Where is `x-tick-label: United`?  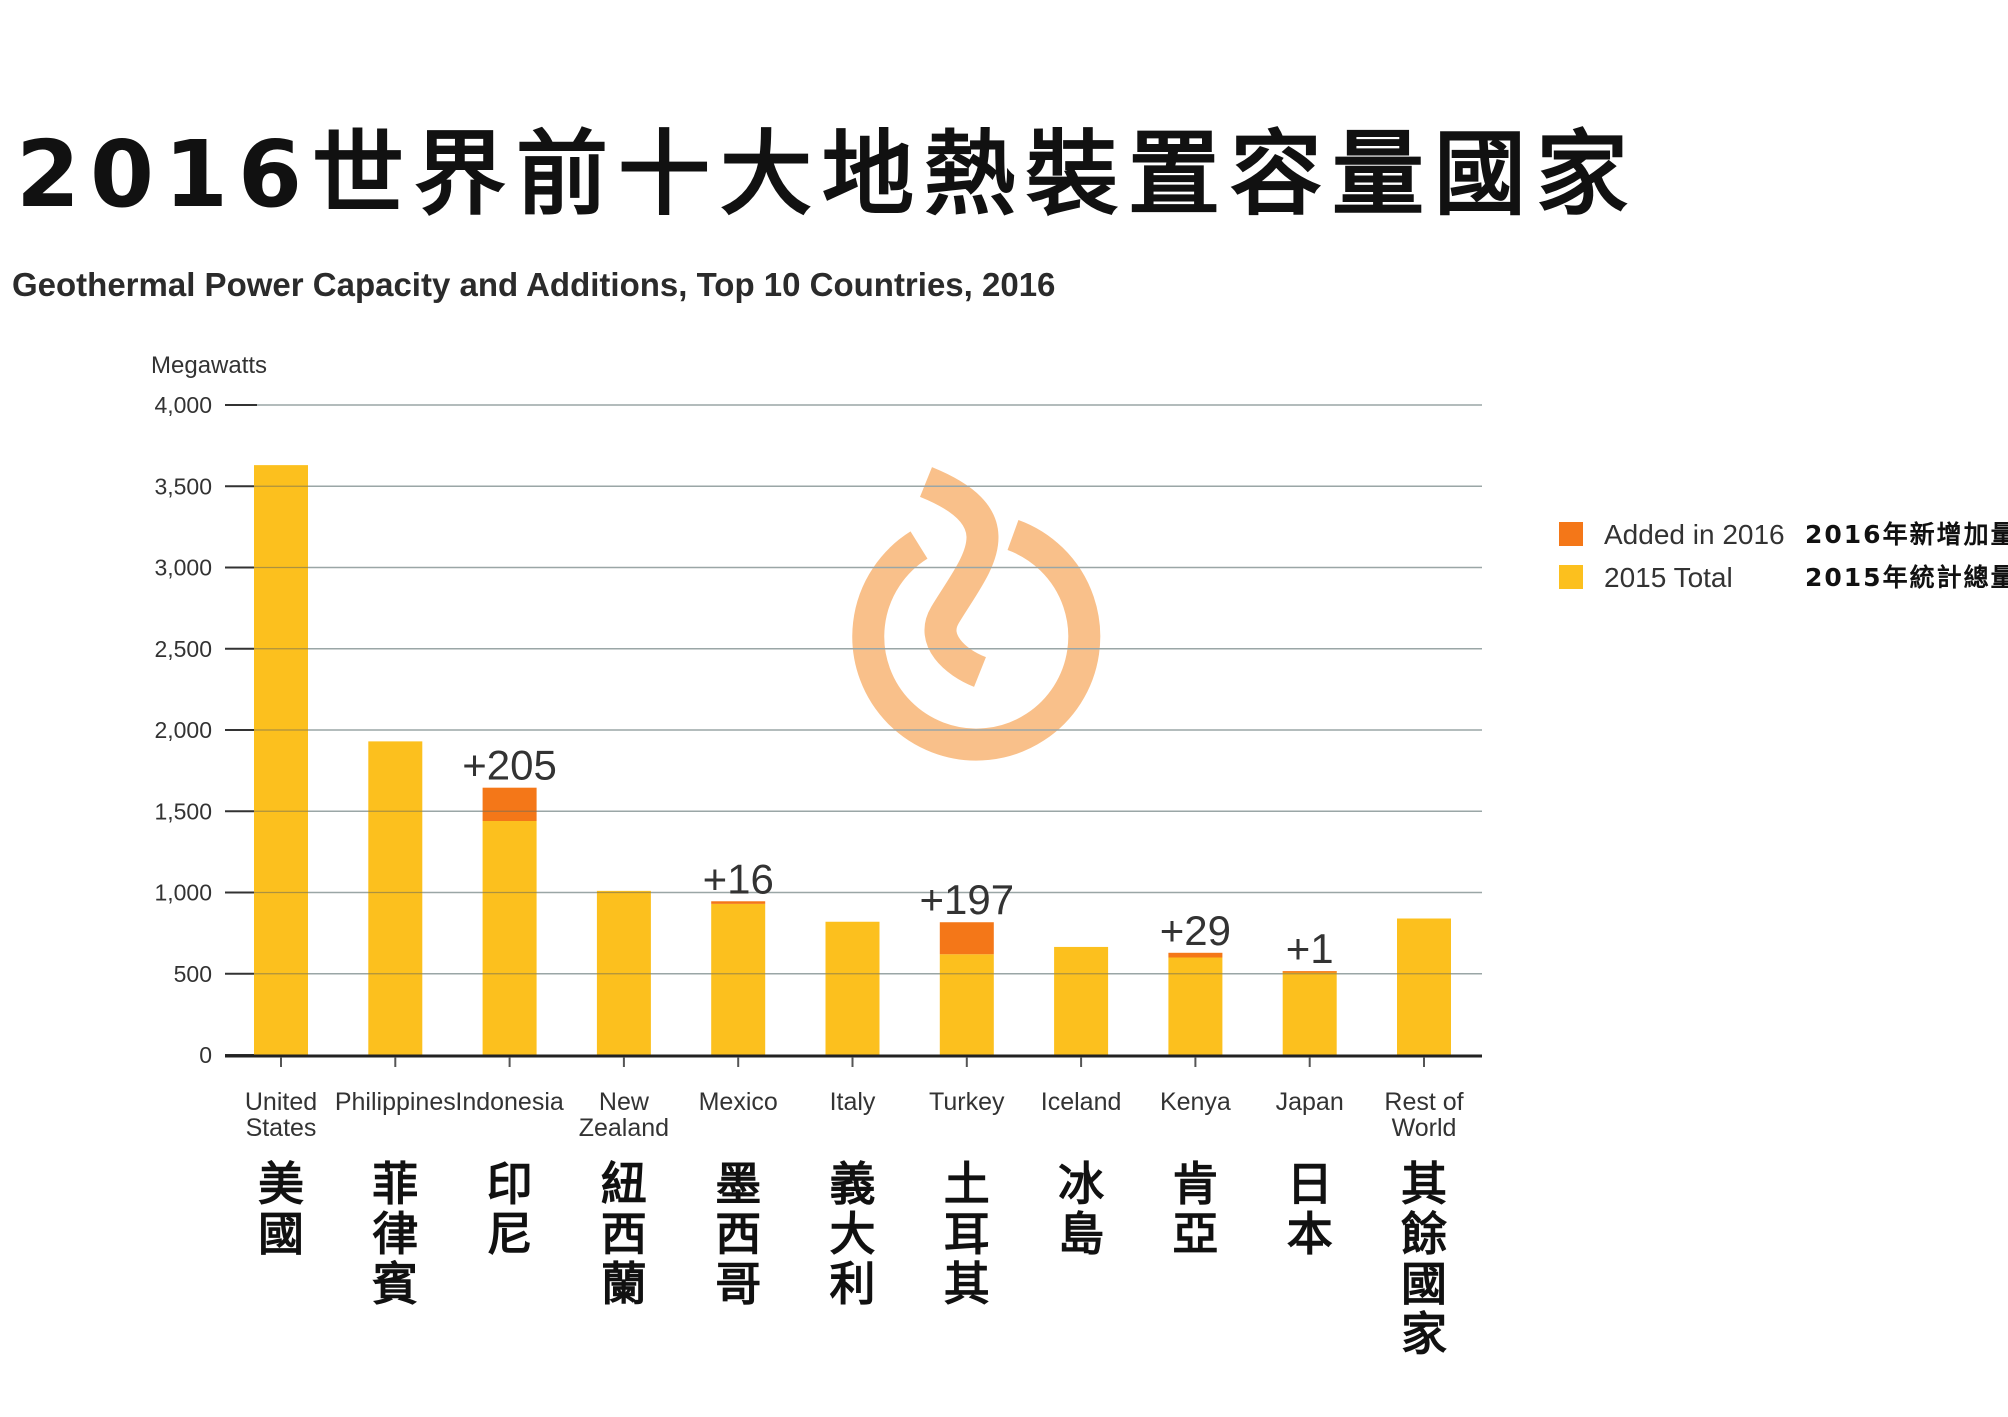
x-tick-label: United is located at coordinates (281, 1102).